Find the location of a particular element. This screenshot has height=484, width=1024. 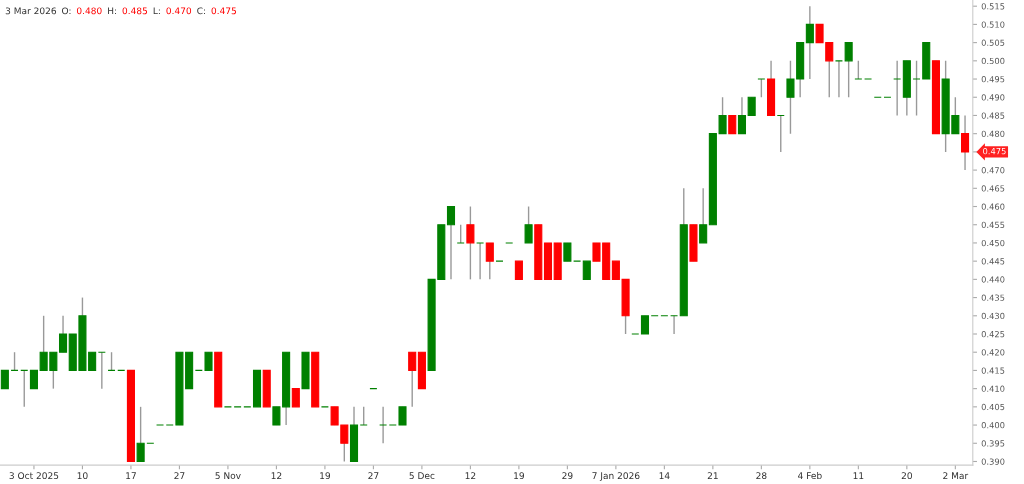

x-tick-label: 11 is located at coordinates (858, 475).